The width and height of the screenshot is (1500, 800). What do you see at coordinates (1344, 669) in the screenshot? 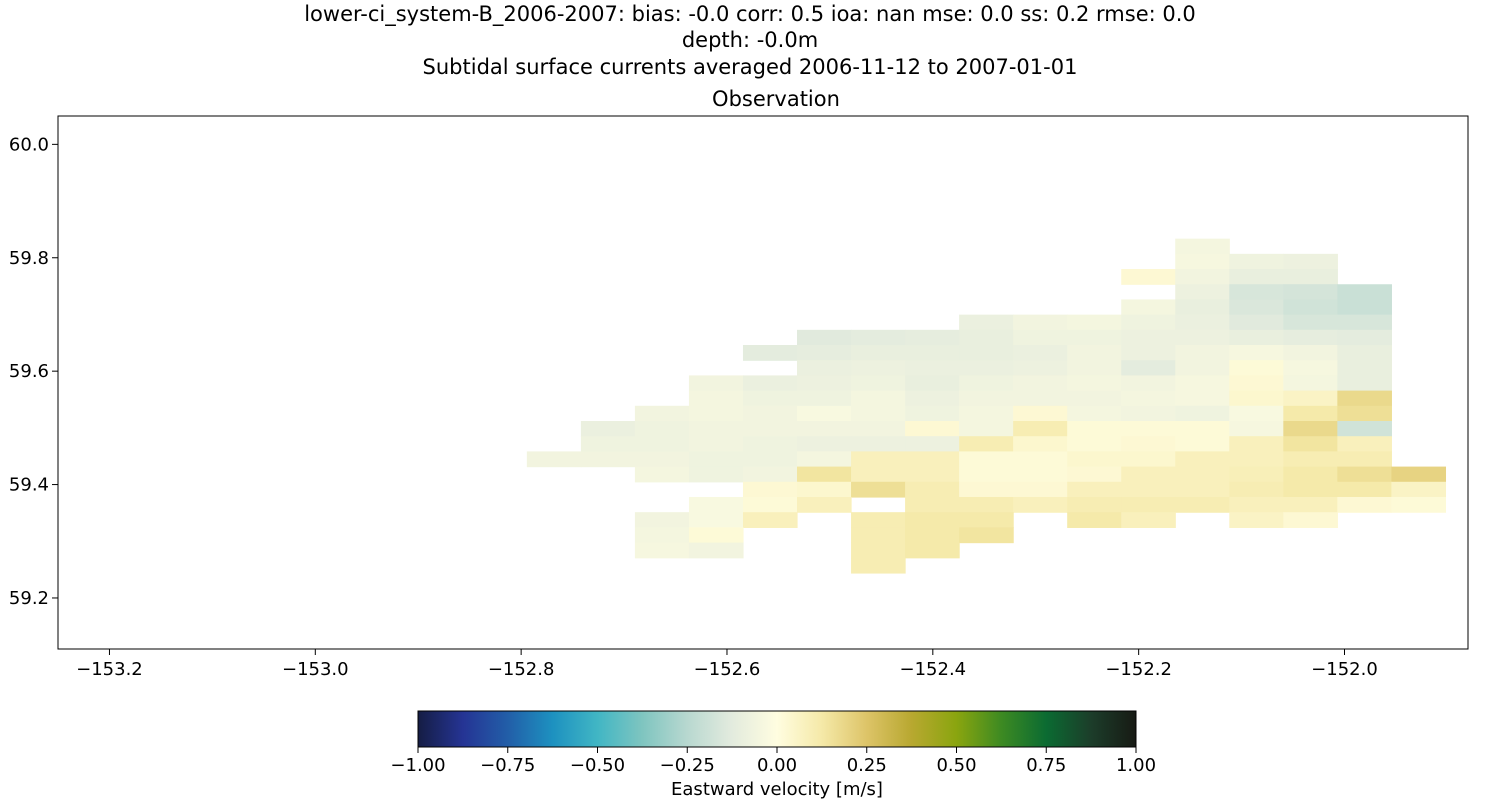
I see `x-tick-label: −152.0` at bounding box center [1344, 669].